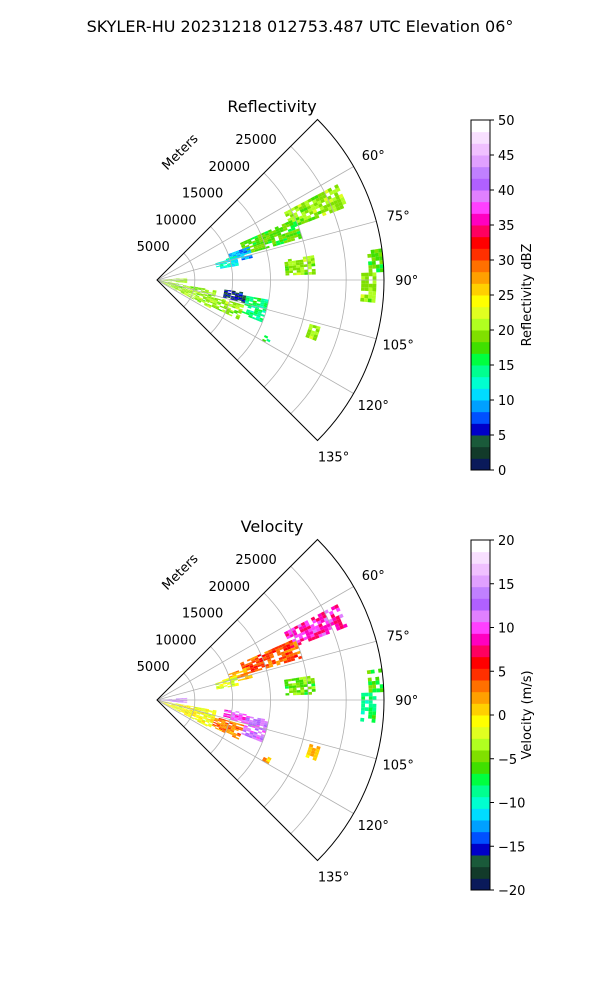 The width and height of the screenshot is (600, 1000). I want to click on colorbar-tick-label: −15, so click(511, 847).